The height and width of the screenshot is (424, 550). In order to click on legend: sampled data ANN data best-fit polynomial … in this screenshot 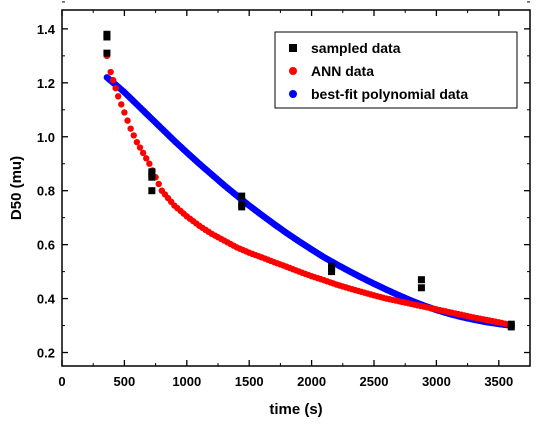, I will do `click(396, 70)`.